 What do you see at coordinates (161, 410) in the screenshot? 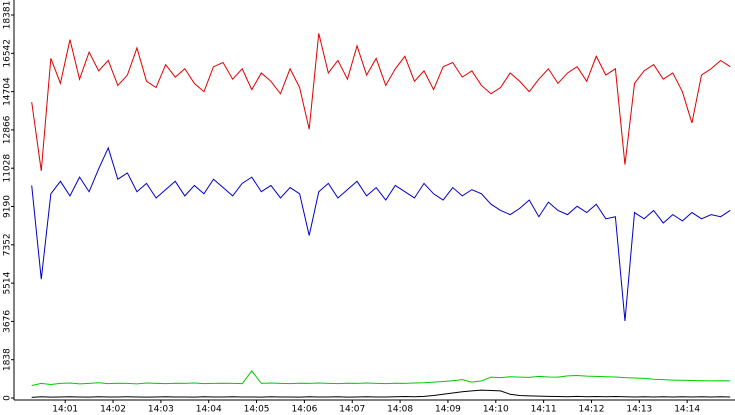
I see `x-tick-label: 14:03` at bounding box center [161, 410].